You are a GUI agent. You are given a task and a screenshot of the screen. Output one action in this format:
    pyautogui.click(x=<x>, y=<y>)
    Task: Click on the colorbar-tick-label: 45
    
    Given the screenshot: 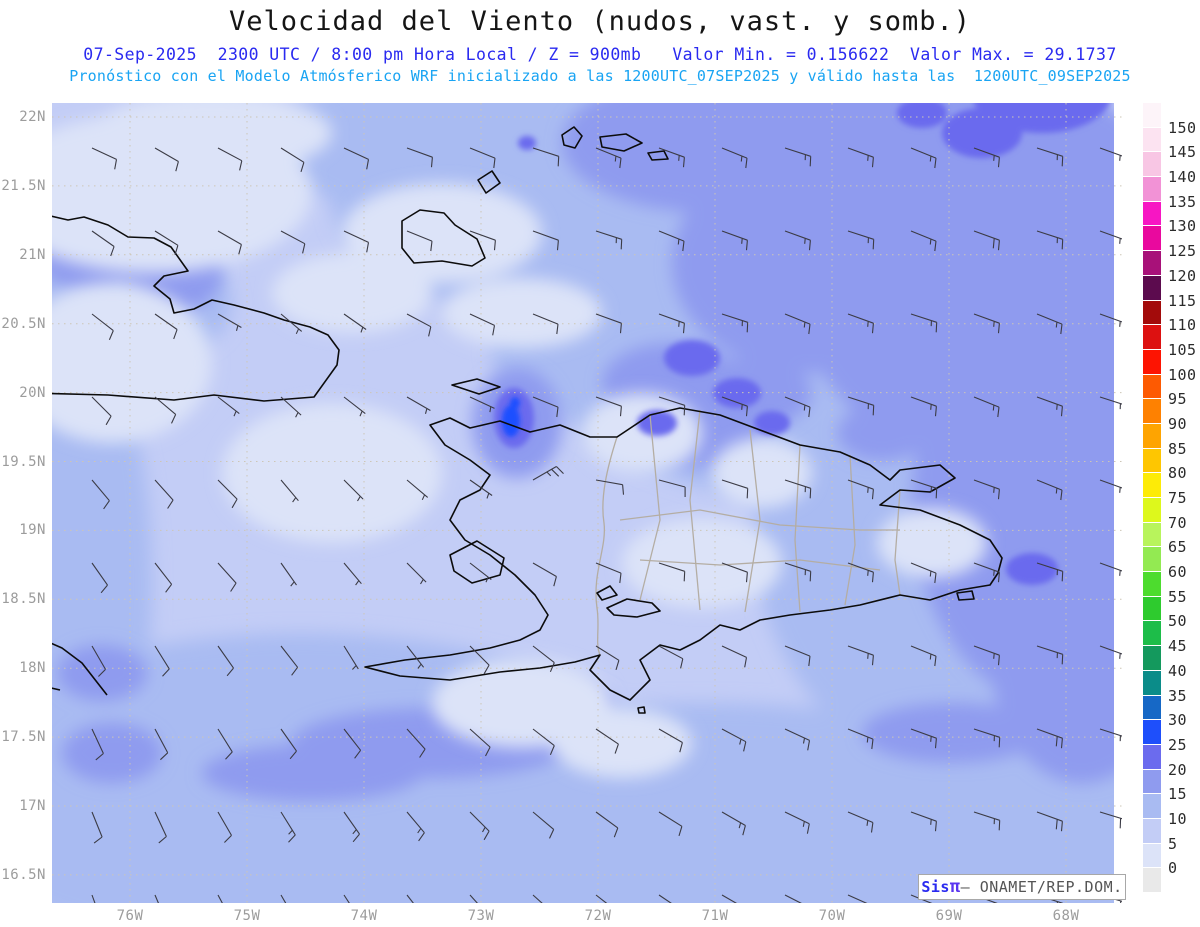 What is the action you would take?
    pyautogui.click(x=1178, y=646)
    